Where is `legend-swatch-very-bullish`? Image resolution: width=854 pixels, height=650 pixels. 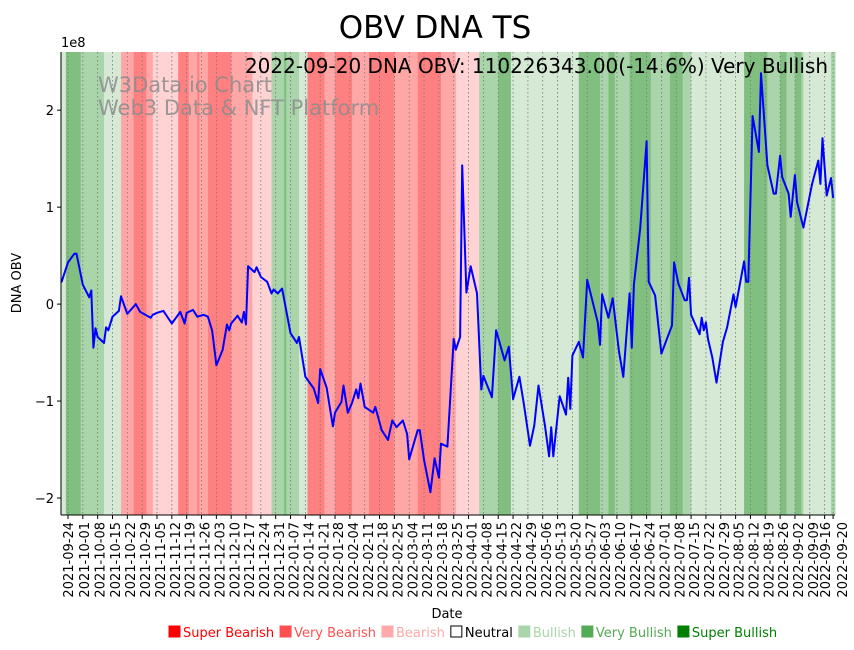 legend-swatch-very-bullish is located at coordinates (587, 631).